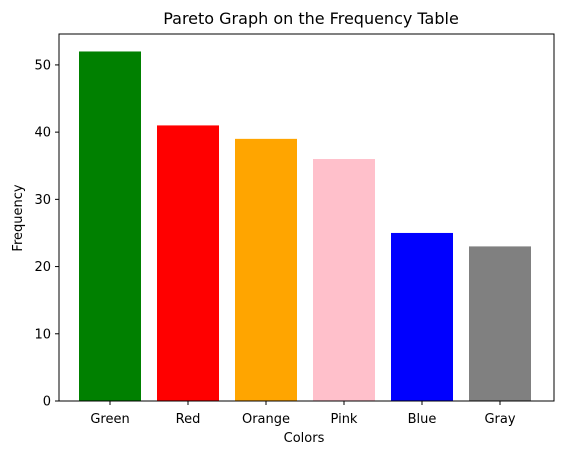  Describe the element at coordinates (422, 316) in the screenshot. I see `bar-blue` at that location.